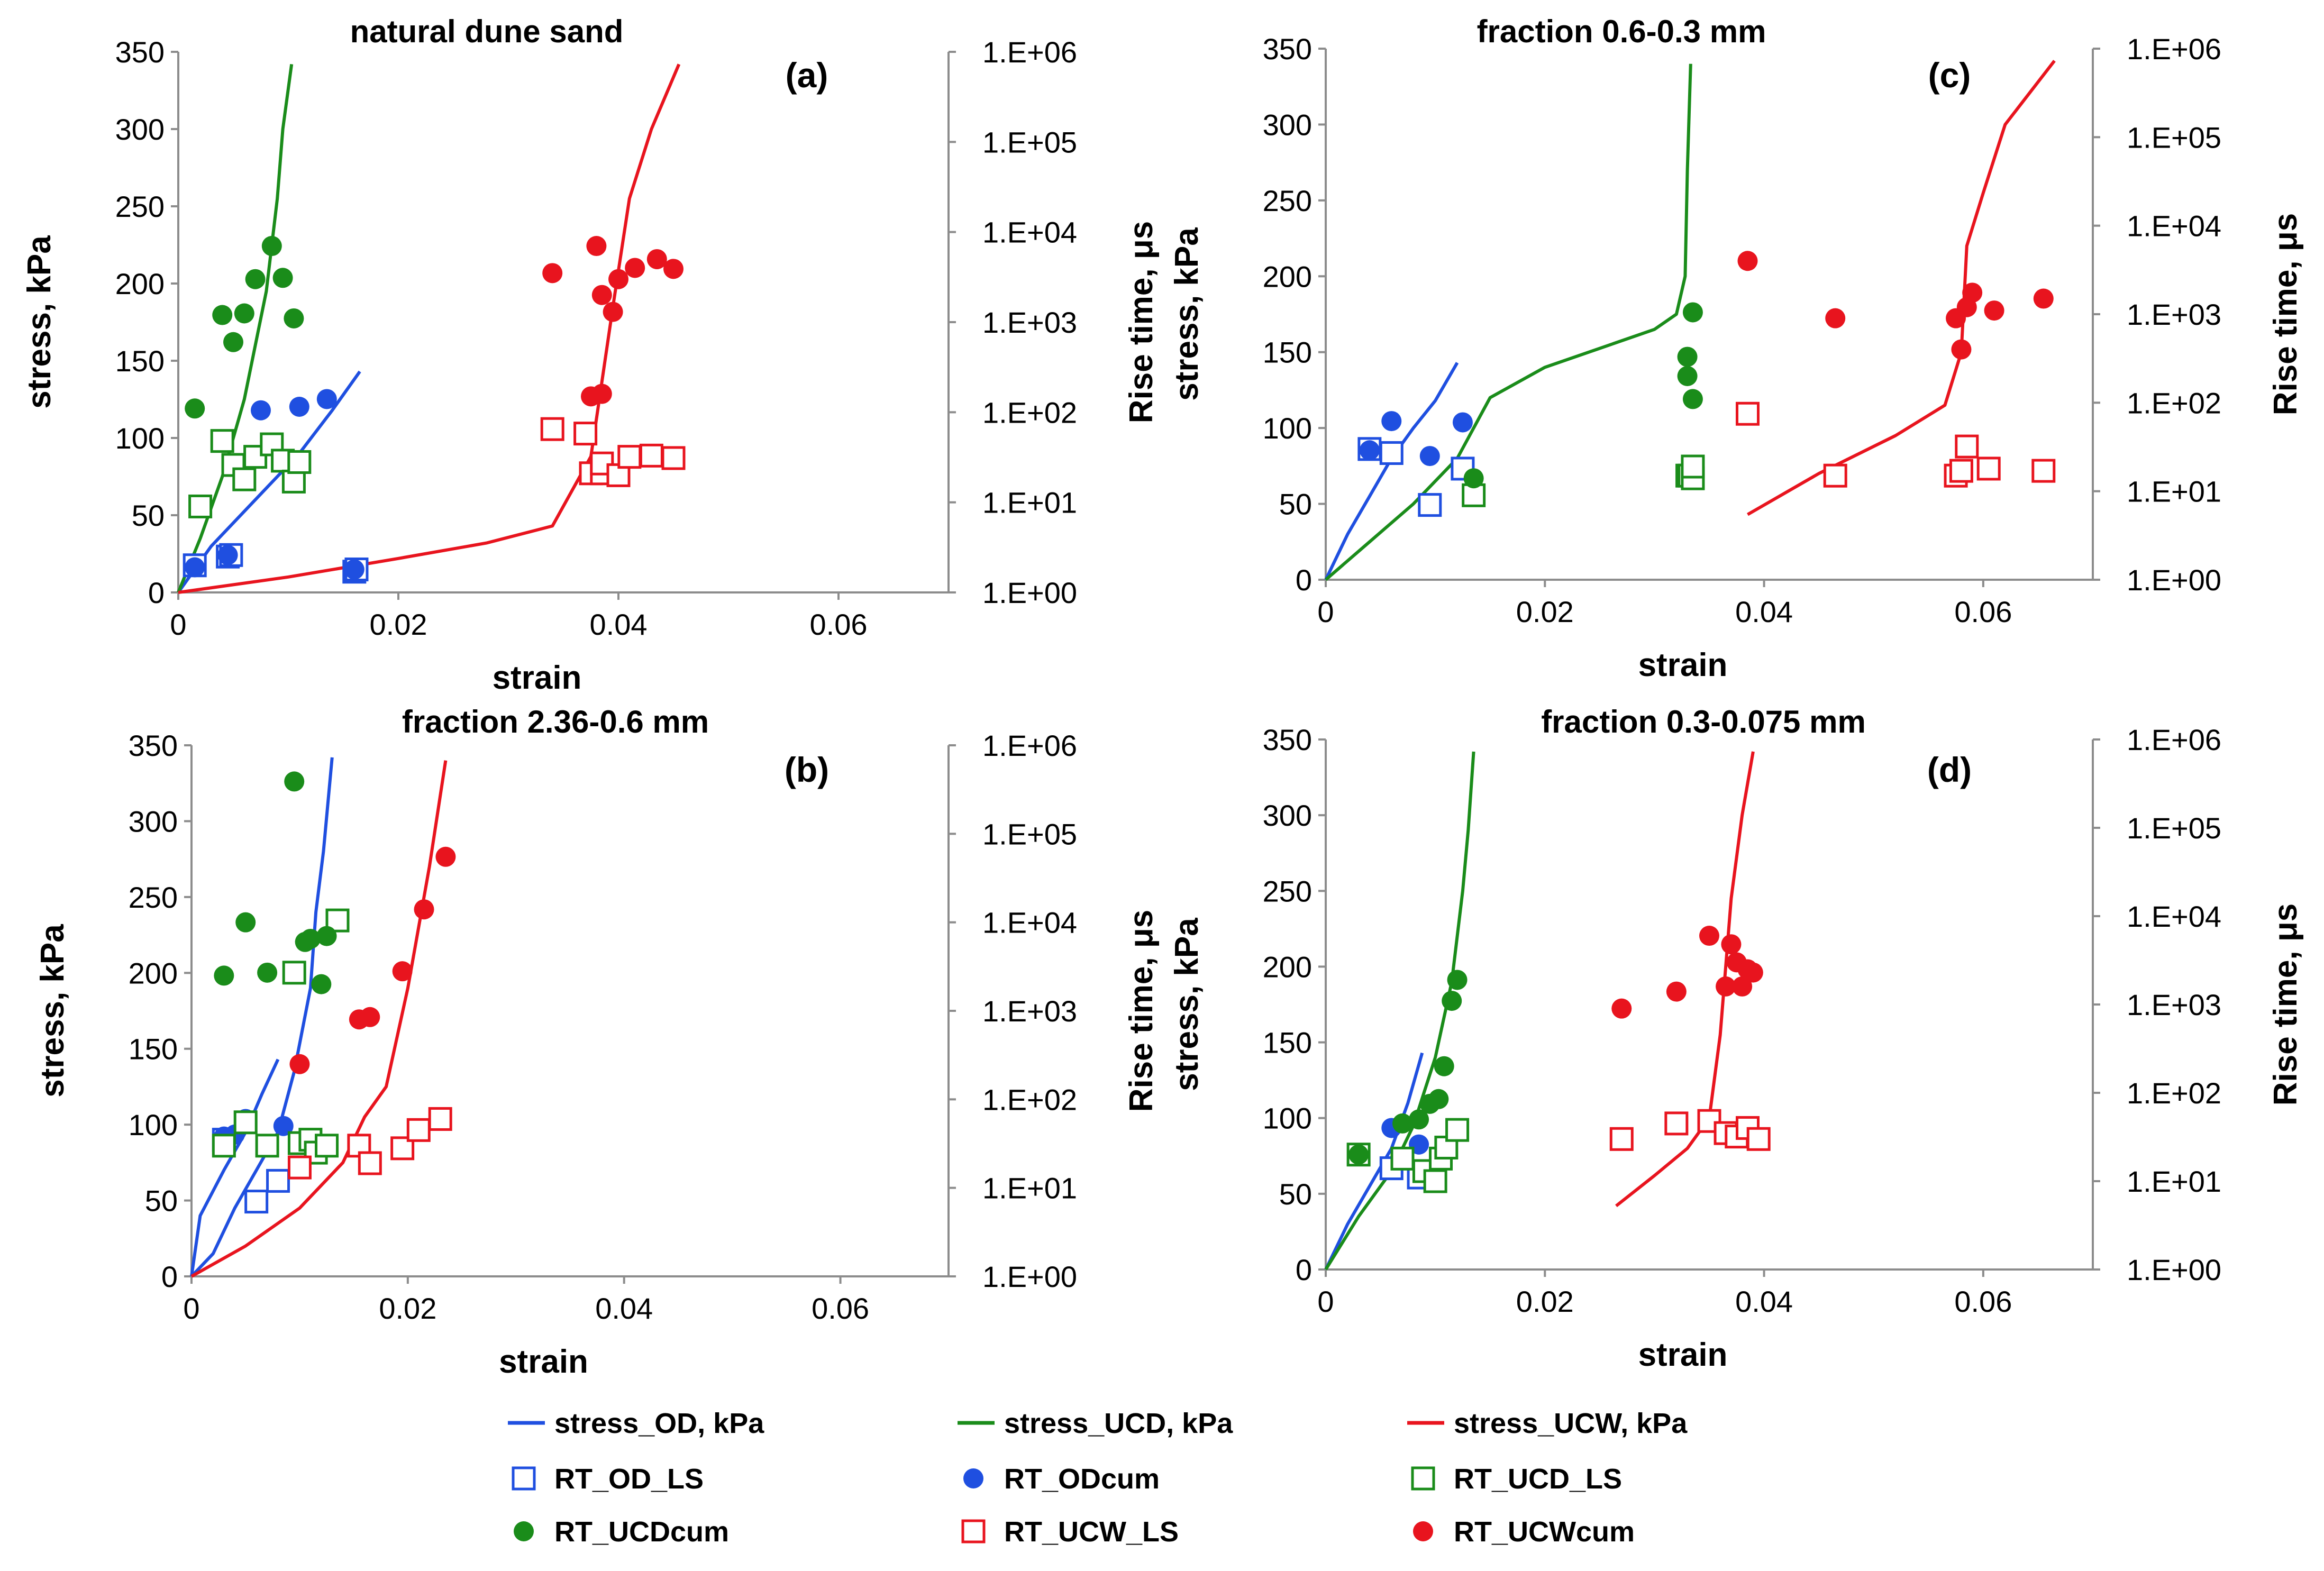  What do you see at coordinates (619, 624) in the screenshot?
I see `x-tick-label: 0.04` at bounding box center [619, 624].